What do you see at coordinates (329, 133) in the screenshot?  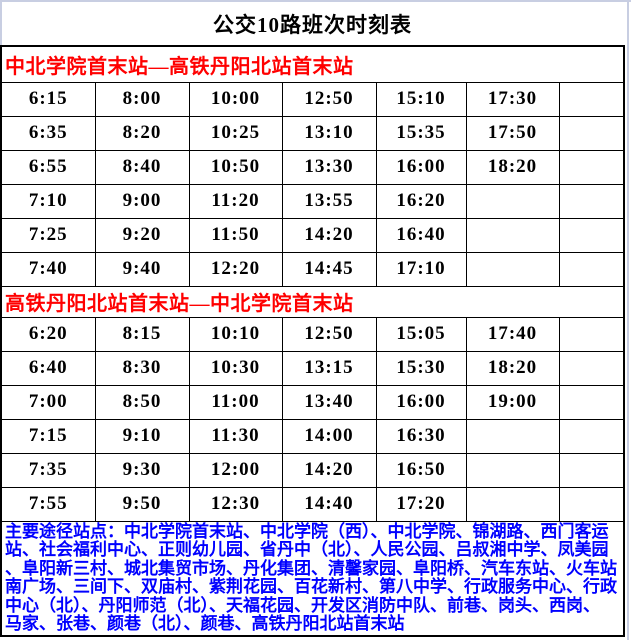 I see `time-cell: 13:10` at bounding box center [329, 133].